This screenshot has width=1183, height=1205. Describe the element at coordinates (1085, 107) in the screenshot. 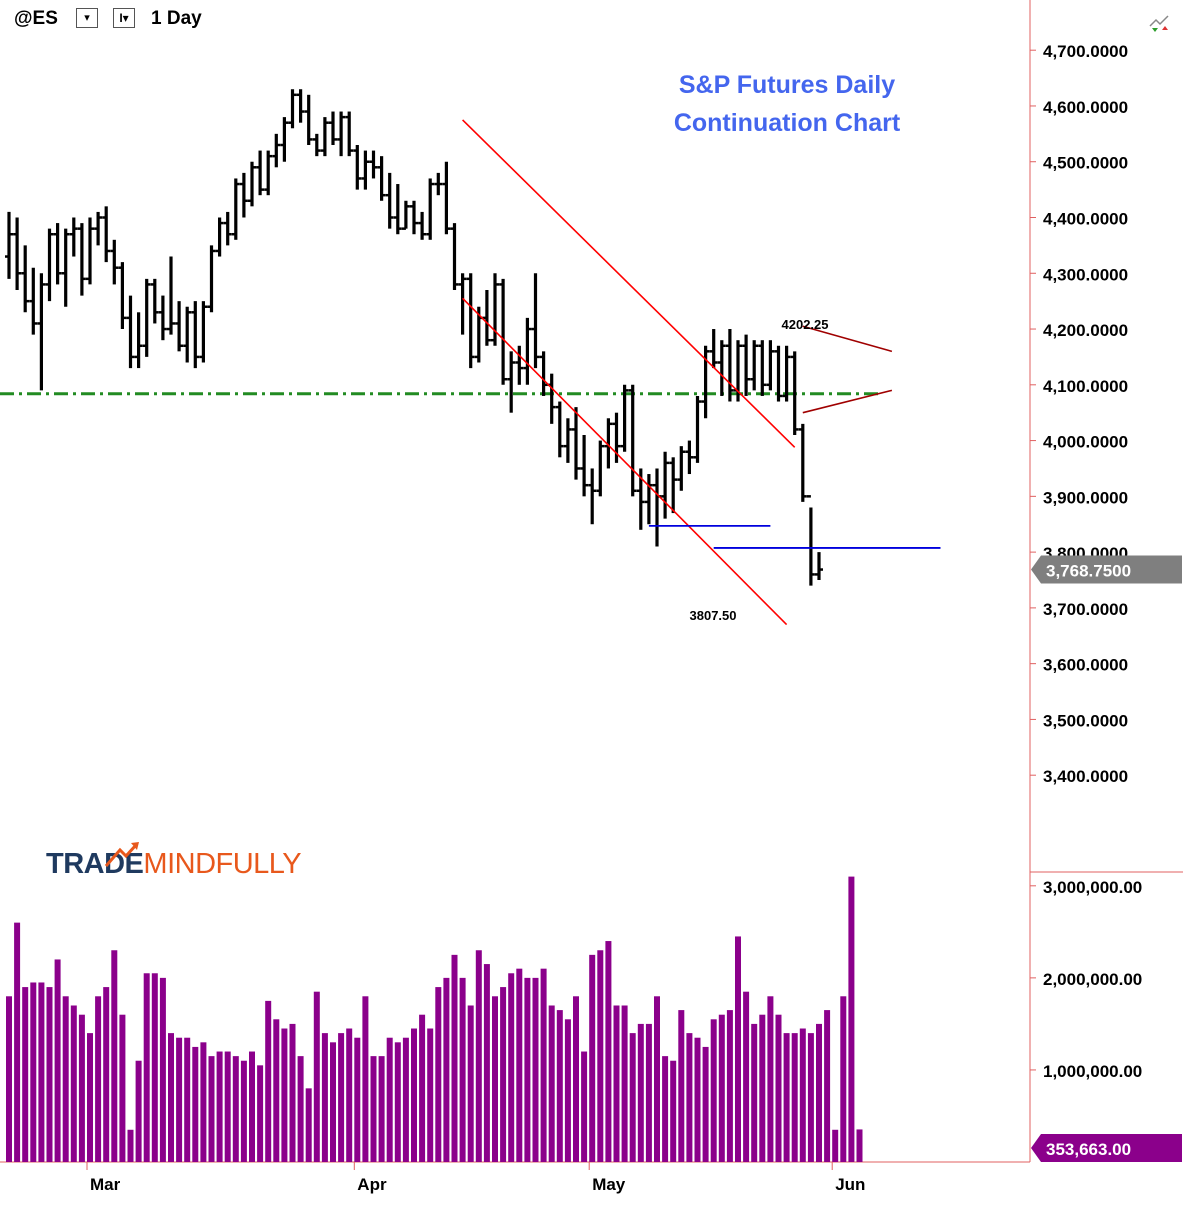

I see `price-tick-label: 4,600.0000` at that location.